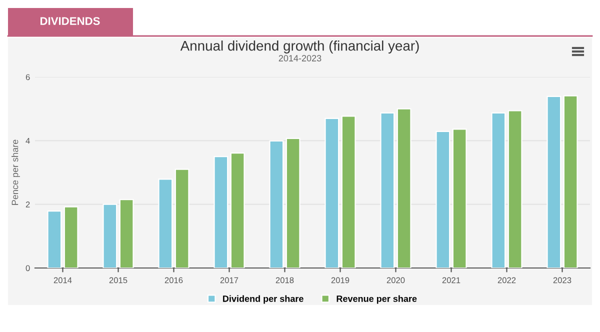 This screenshot has width=600, height=332. Describe the element at coordinates (229, 280) in the screenshot. I see `x-tick-label: 2017` at that location.